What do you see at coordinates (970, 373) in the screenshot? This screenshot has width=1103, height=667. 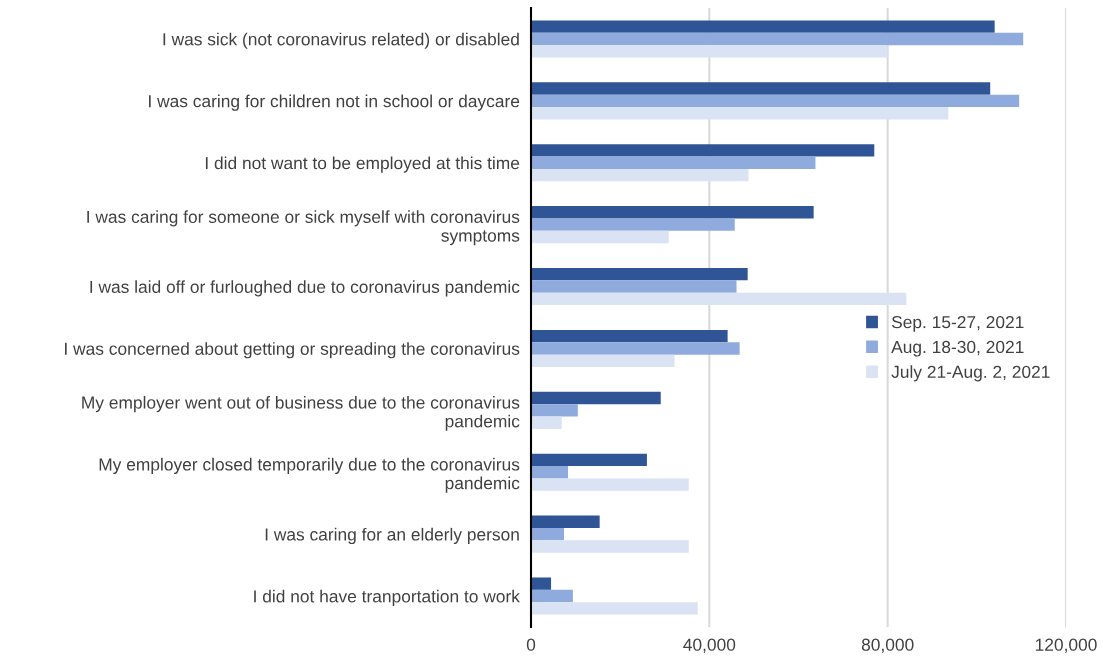 I see `legend-label: July 21-Aug. 2, 2021` at bounding box center [970, 373].